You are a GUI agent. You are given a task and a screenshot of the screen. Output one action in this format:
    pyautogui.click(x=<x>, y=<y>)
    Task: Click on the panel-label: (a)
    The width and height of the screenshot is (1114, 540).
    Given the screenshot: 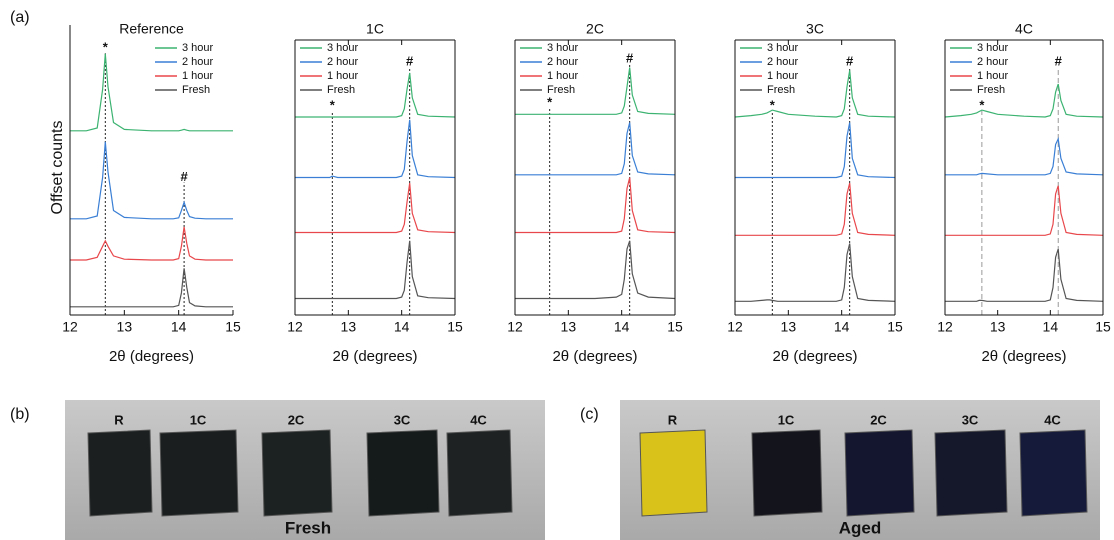 What is the action you would take?
    pyautogui.click(x=20, y=17)
    